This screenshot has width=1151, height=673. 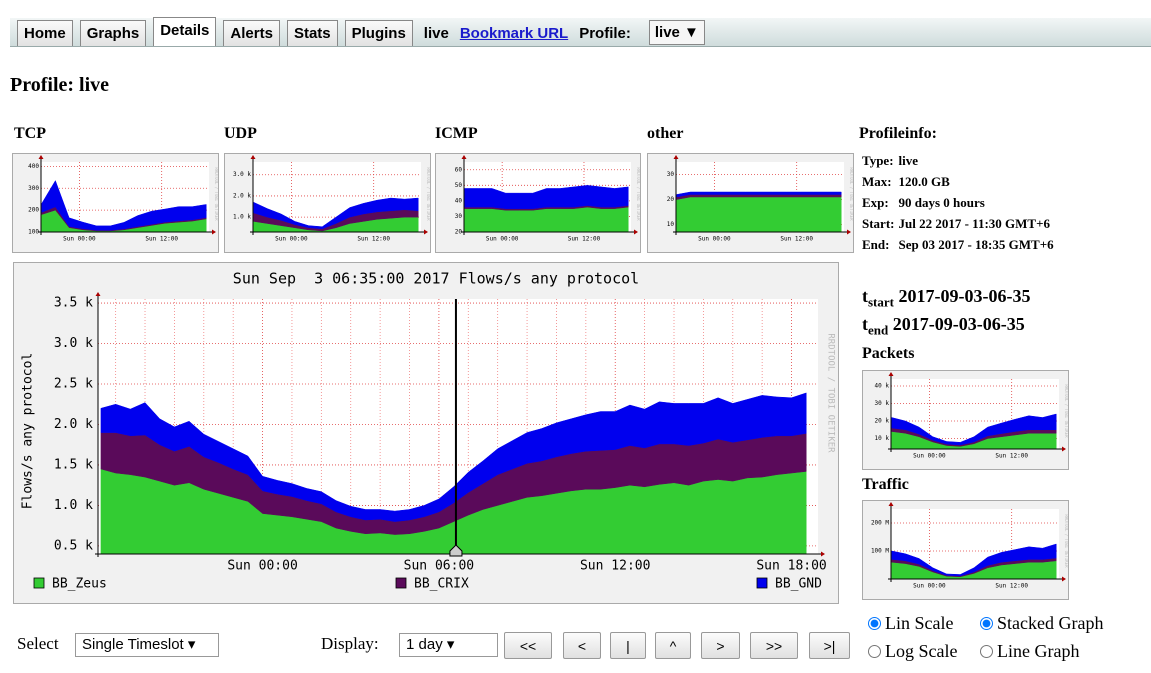 I want to click on t-value: 2017-09-03-06-35, so click(x=964, y=296).